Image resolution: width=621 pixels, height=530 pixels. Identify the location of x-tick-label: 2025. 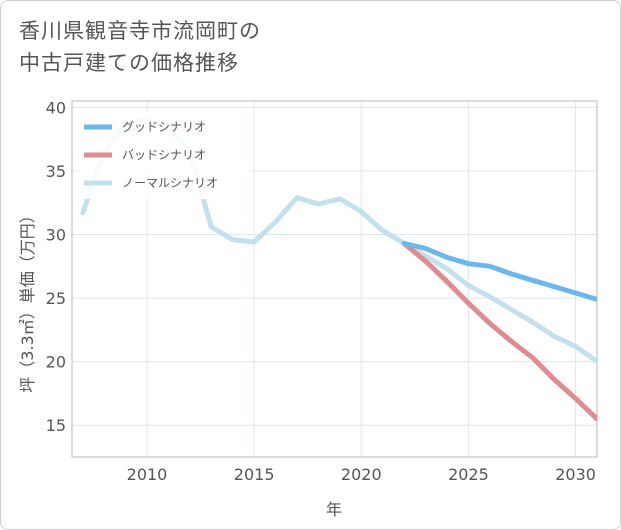
(468, 474).